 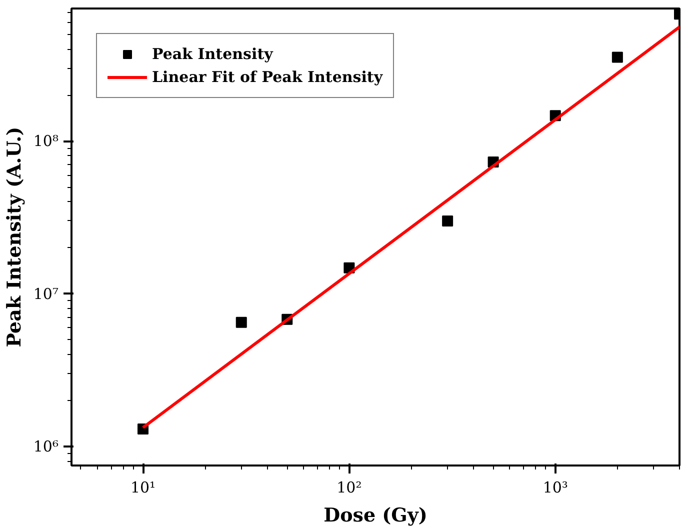 What do you see at coordinates (46, 293) in the screenshot?
I see `y-tick-label: 10⁷` at bounding box center [46, 293].